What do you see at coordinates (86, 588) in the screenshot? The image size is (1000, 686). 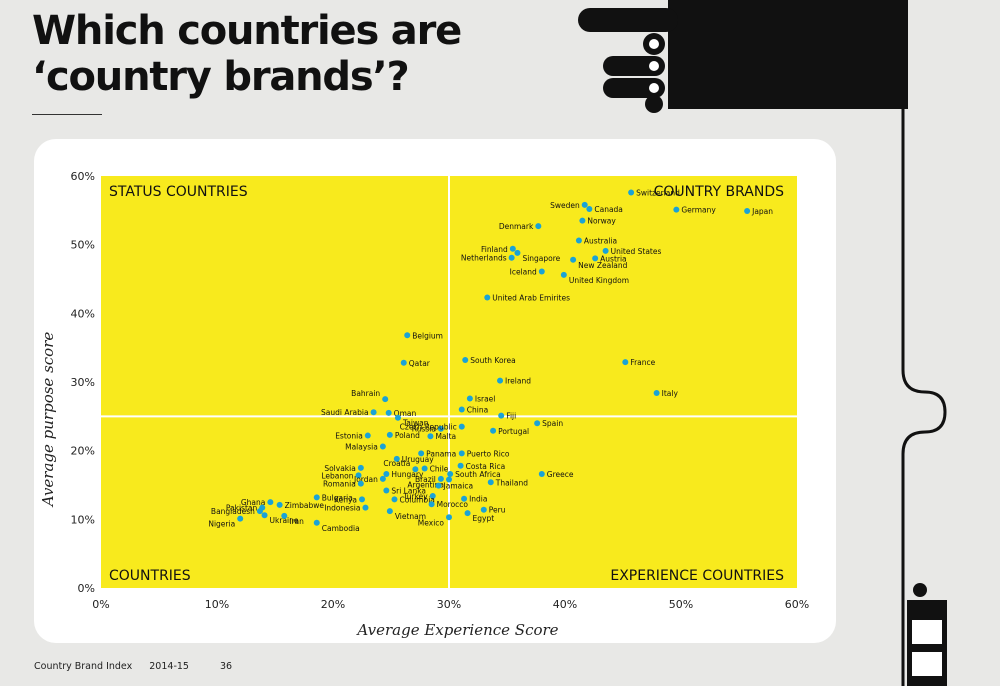 I see `y-tick-label: 0%` at bounding box center [86, 588].